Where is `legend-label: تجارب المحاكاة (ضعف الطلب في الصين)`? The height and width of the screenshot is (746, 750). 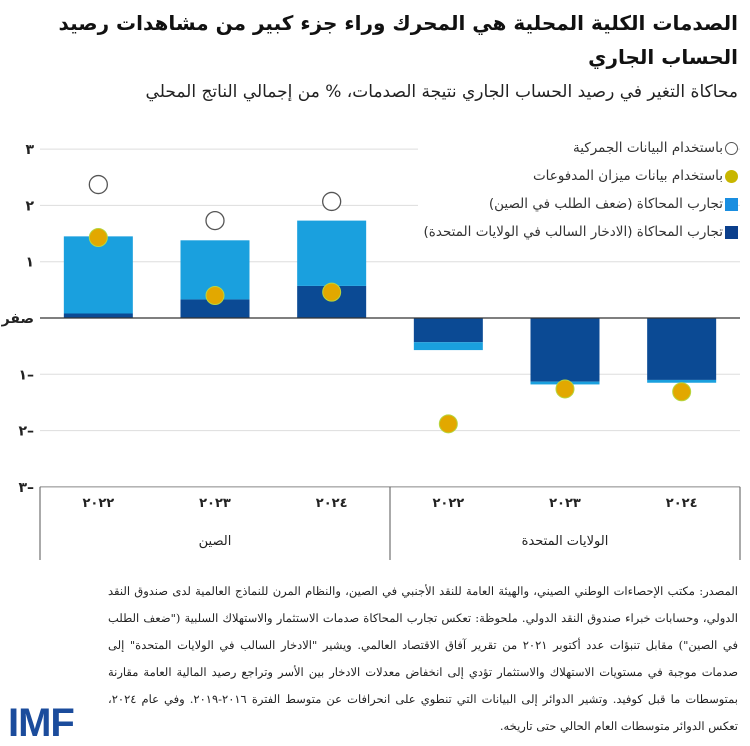
legend-label: تجارب المحاكاة (ضعف الطلب في الصين) is located at coordinates (605, 204).